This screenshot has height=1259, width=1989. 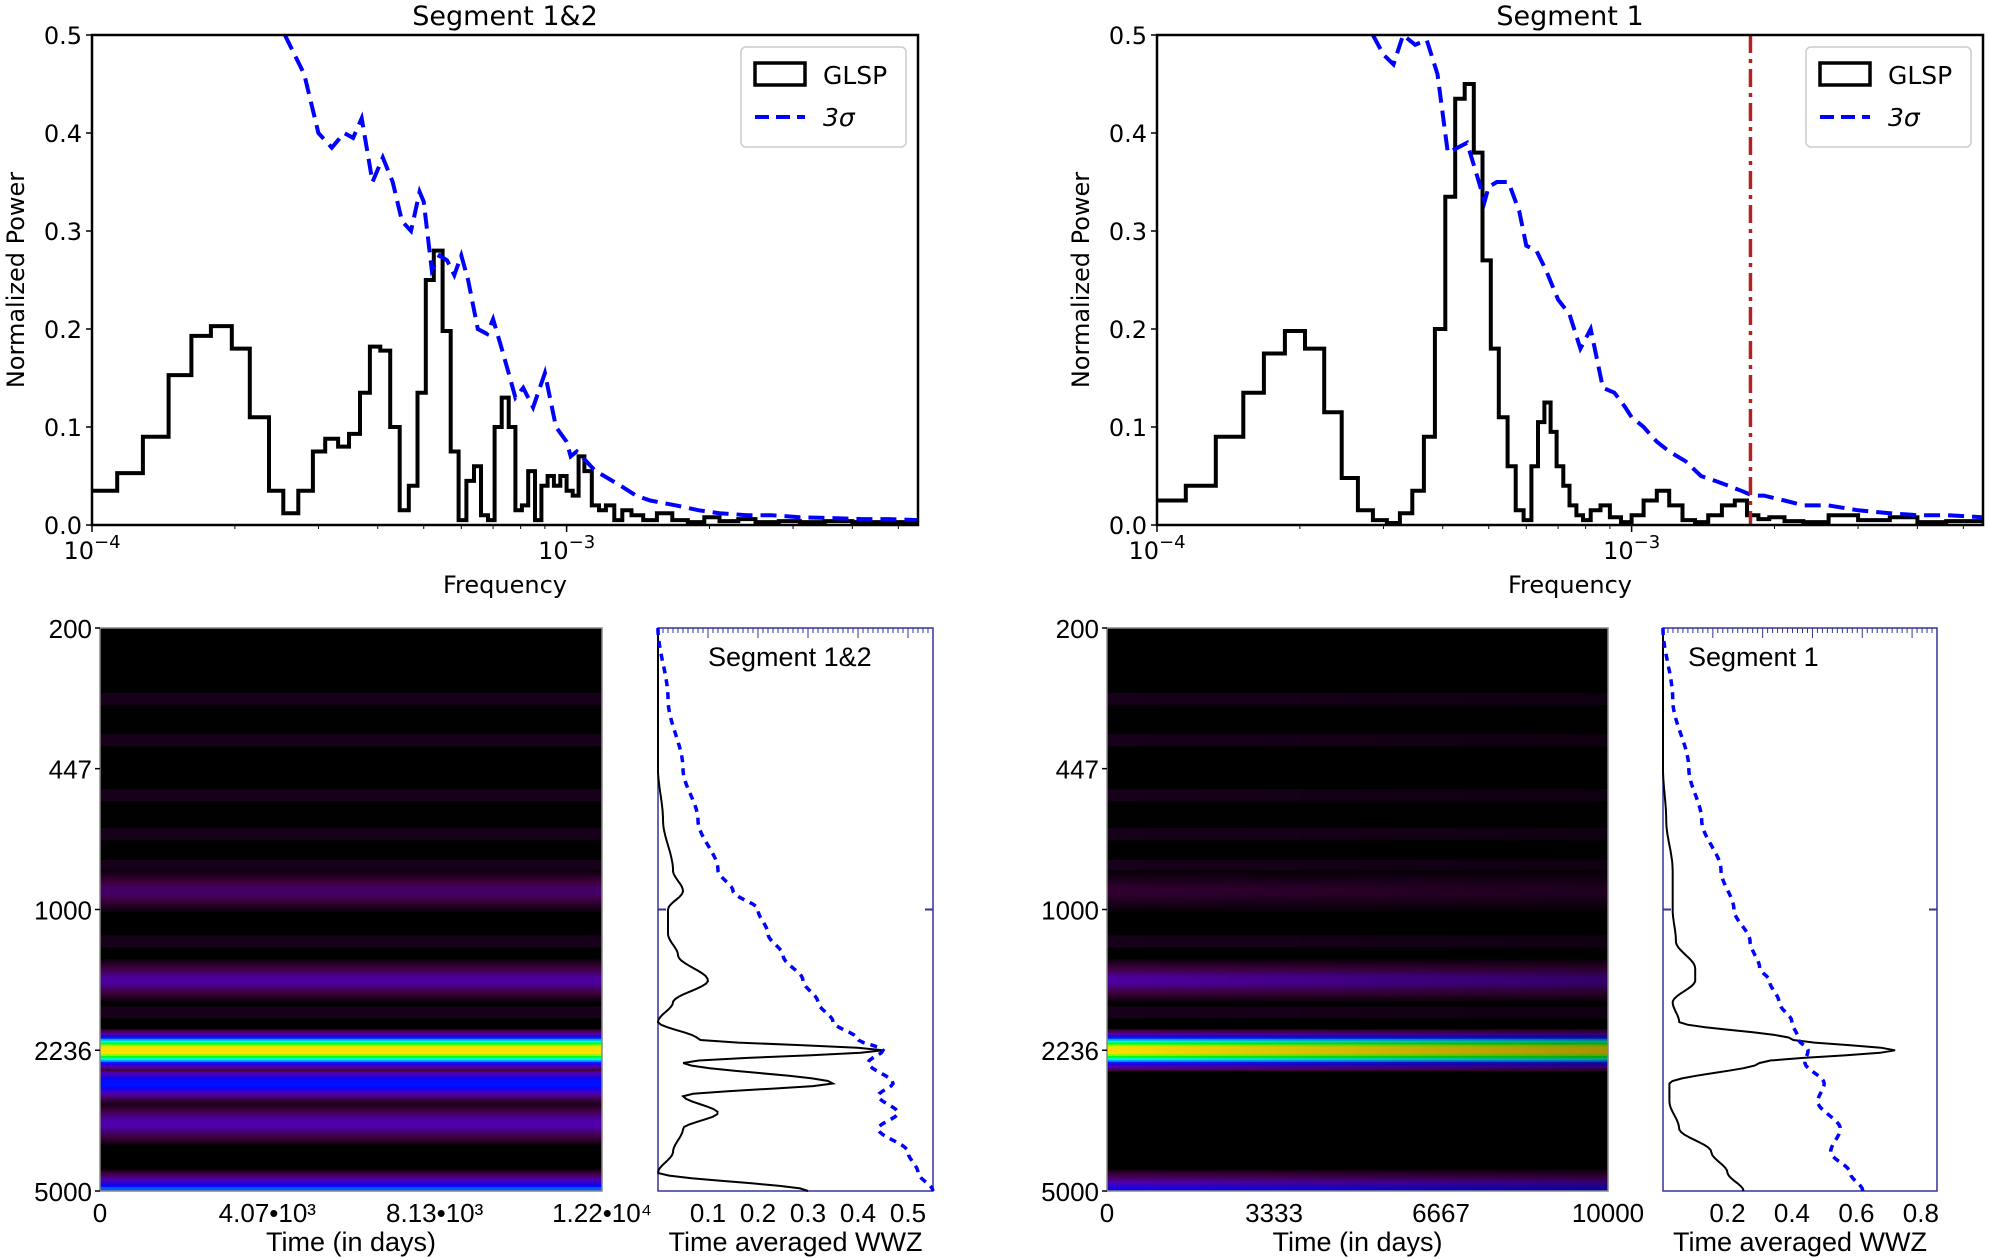 I want to click on x-tick-label: 1.22•10⁴, so click(x=602, y=1213).